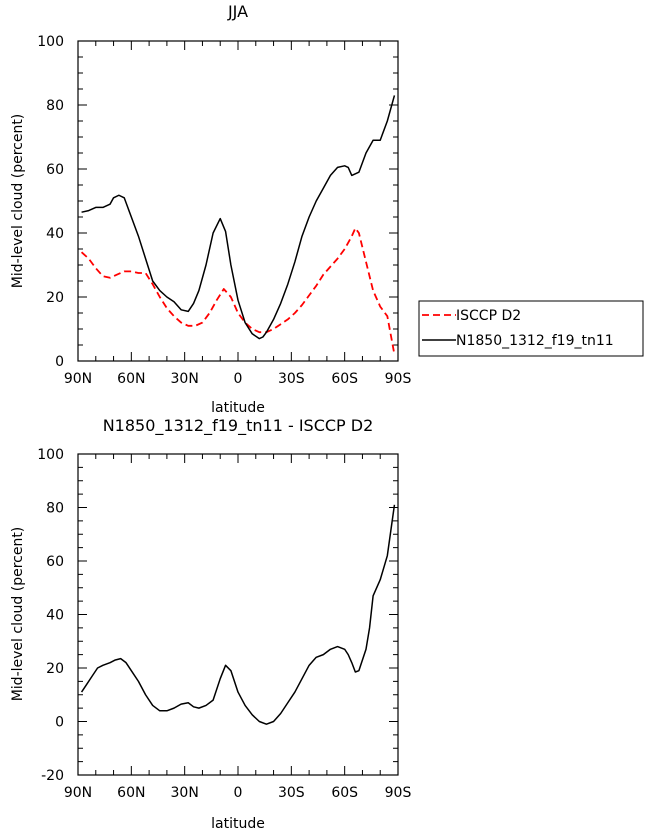  What do you see at coordinates (18, 201) in the screenshot?
I see `top-chart-ylabel: Mid-level cloud (percent)` at bounding box center [18, 201].